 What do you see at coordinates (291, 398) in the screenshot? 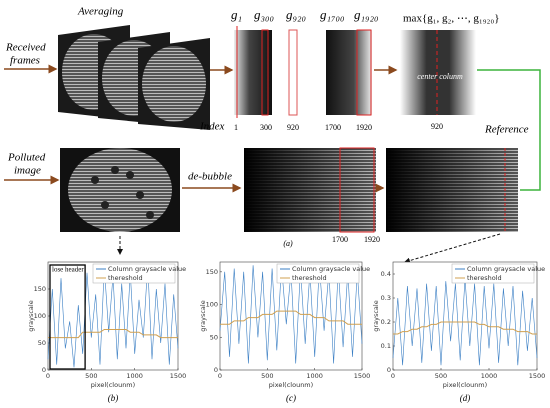
I see `caption: (c)` at bounding box center [291, 398].